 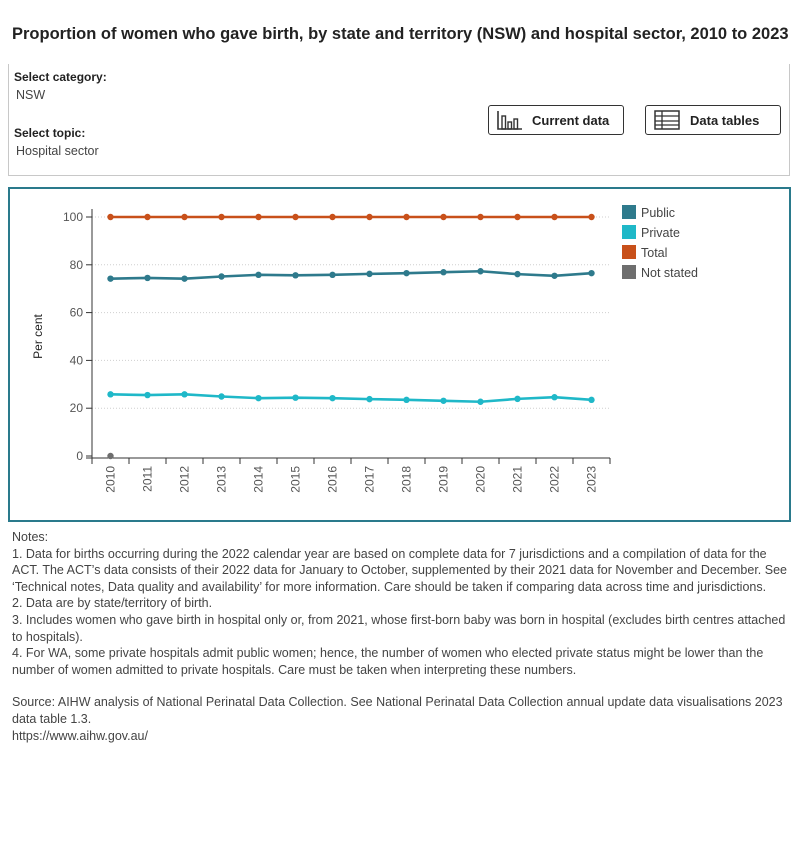 I want to click on y-tick-label: 20, so click(x=77, y=408).